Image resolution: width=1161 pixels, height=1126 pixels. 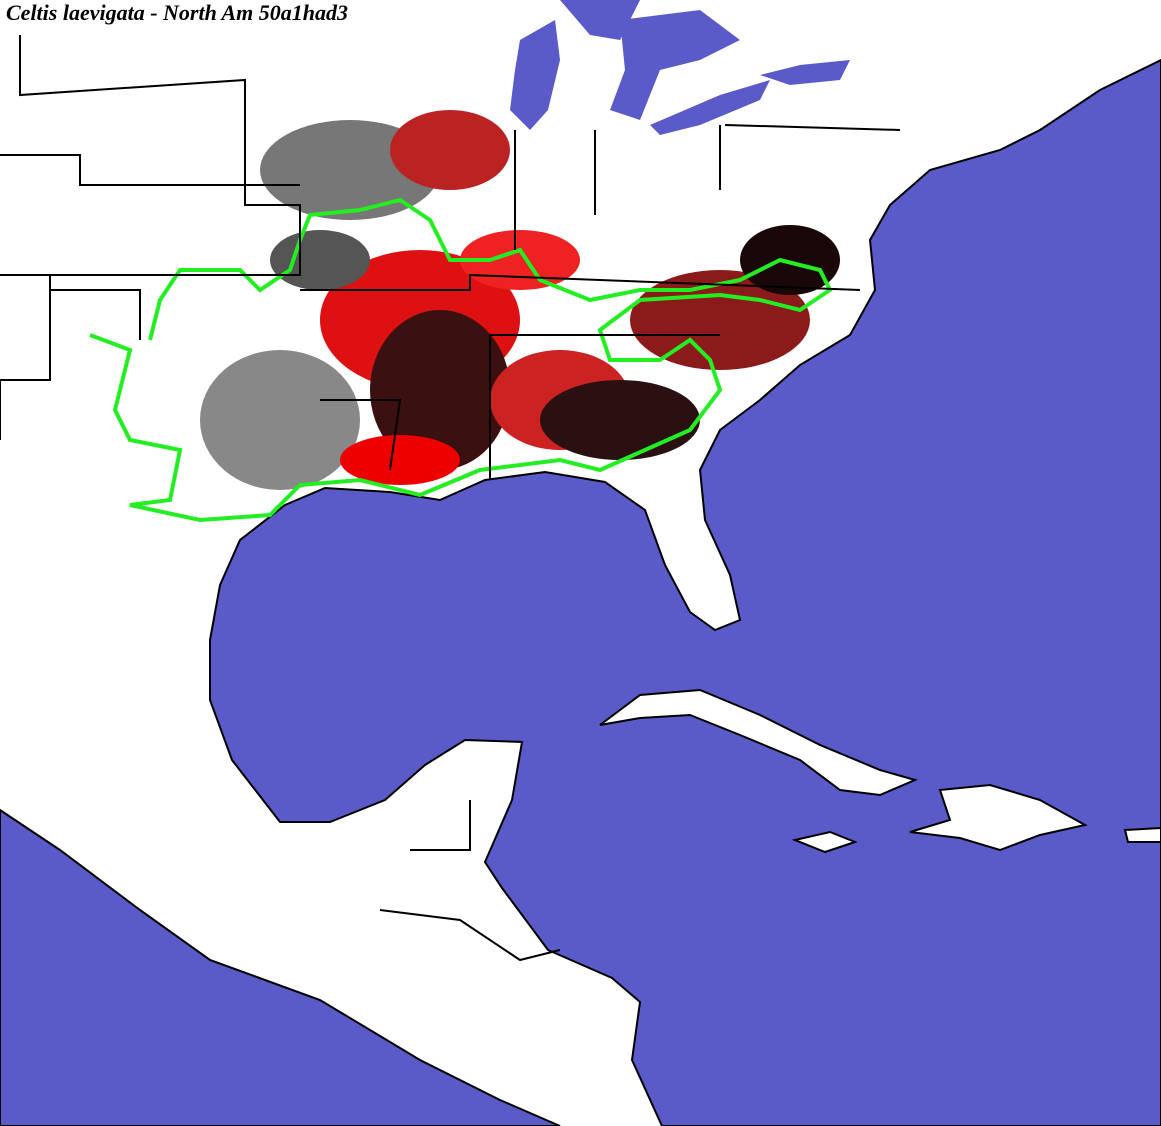 I want to click on map-title: Celtis laevigata - North Am 50a1had3, so click(x=177, y=12).